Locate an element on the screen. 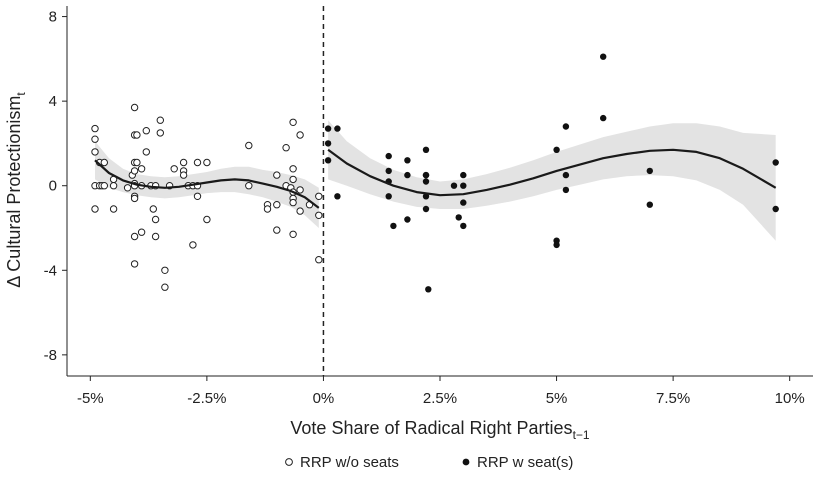  x-tick-label: 0% is located at coordinates (324, 398).